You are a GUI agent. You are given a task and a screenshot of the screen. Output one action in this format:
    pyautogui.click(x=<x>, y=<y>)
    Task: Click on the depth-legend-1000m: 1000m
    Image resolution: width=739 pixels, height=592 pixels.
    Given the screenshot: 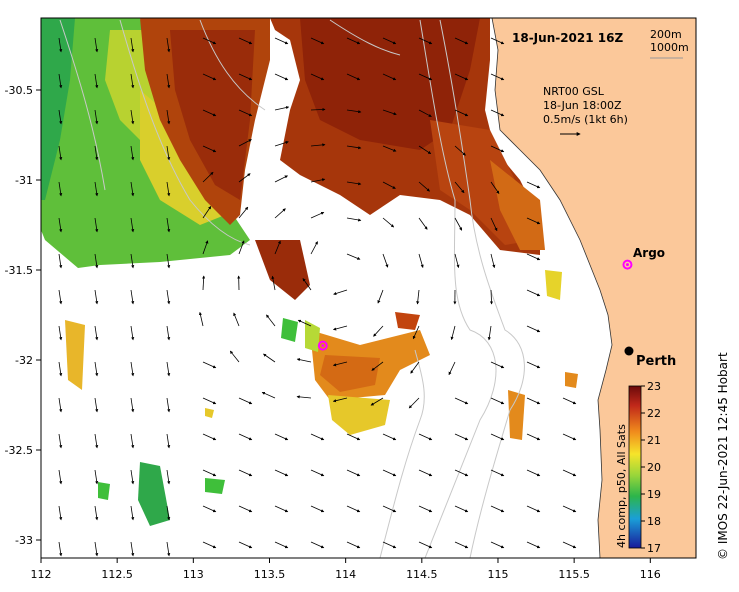 What is the action you would take?
    pyautogui.click(x=669, y=47)
    